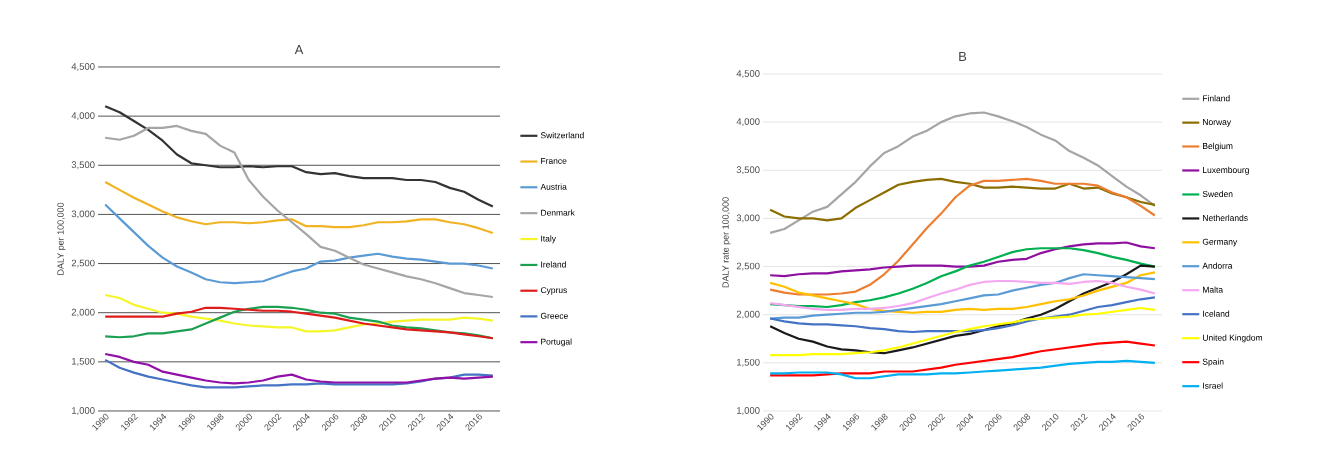 This screenshot has width=1334, height=463. I want to click on legend-label: Greece, so click(554, 315).